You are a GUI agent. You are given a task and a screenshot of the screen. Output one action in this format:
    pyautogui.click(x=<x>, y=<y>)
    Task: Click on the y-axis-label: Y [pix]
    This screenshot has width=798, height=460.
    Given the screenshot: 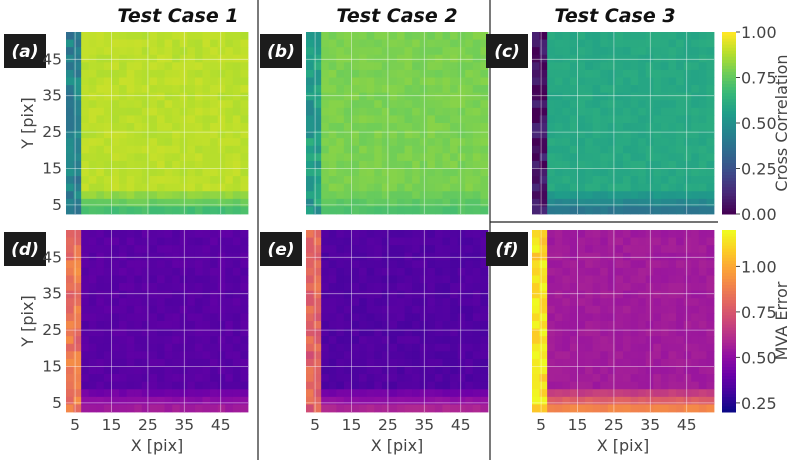 What is the action you would take?
    pyautogui.click(x=27, y=321)
    